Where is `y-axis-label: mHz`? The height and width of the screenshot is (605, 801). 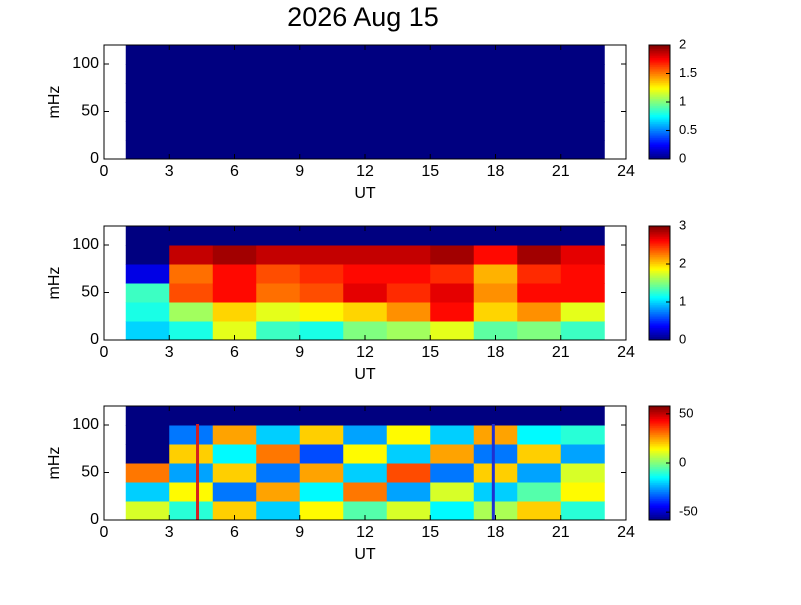 y-axis-label: mHz is located at coordinates (54, 102).